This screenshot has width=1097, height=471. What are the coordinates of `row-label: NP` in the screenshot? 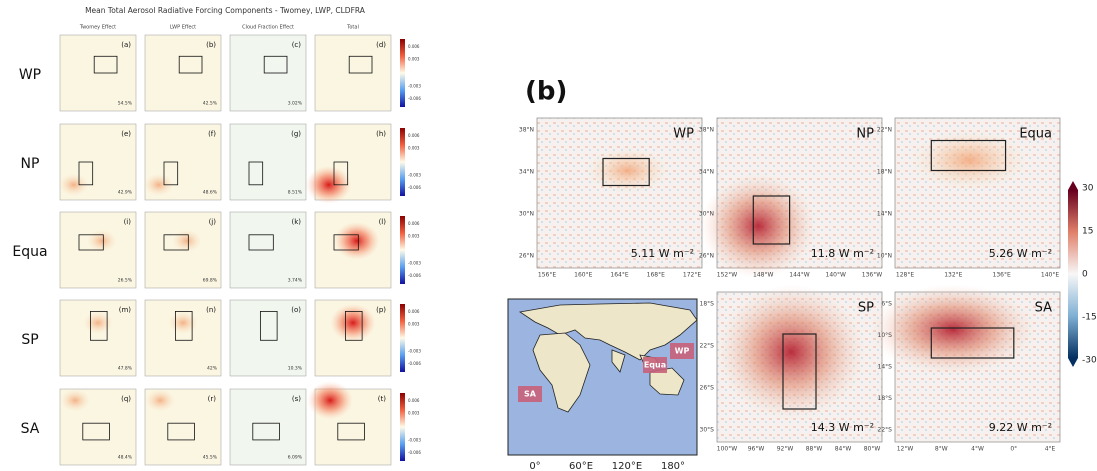 It's located at (30, 164).